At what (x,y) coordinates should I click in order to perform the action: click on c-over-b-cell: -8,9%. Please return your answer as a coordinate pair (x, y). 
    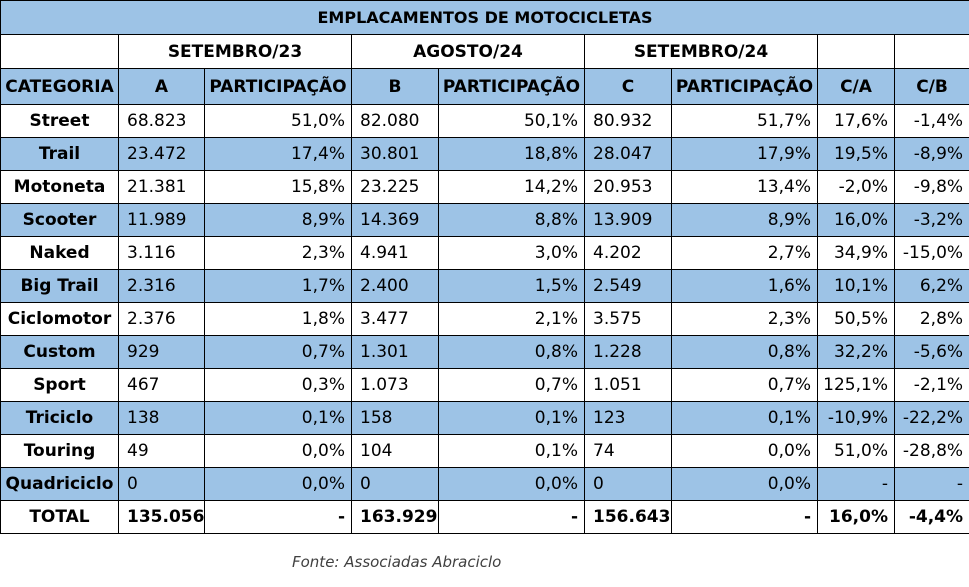
    Looking at the image, I should click on (931, 154).